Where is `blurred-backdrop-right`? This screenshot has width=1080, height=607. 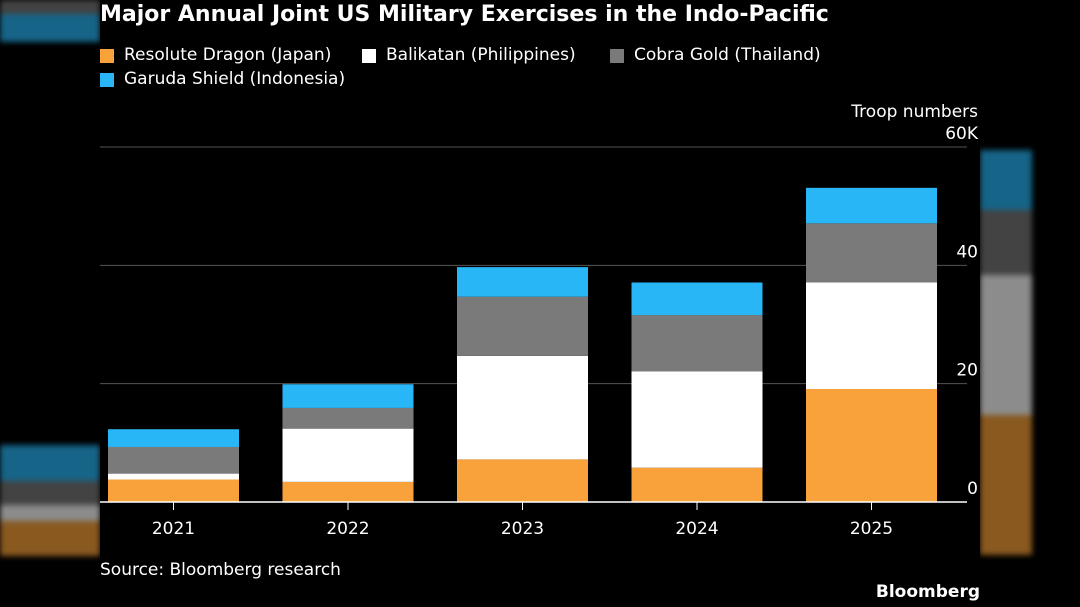
blurred-backdrop-right is located at coordinates (1030, 303).